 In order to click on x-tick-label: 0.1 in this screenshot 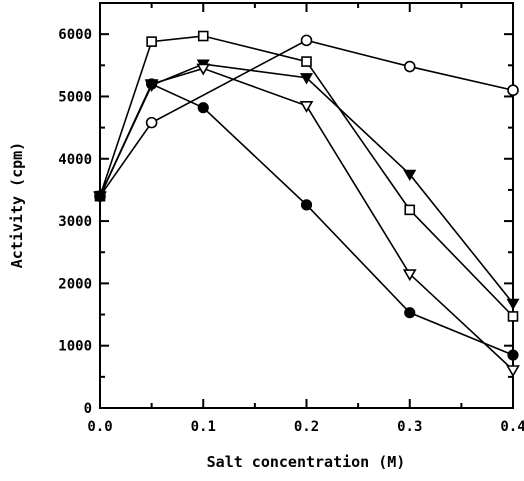, I will do `click(203, 427)`.